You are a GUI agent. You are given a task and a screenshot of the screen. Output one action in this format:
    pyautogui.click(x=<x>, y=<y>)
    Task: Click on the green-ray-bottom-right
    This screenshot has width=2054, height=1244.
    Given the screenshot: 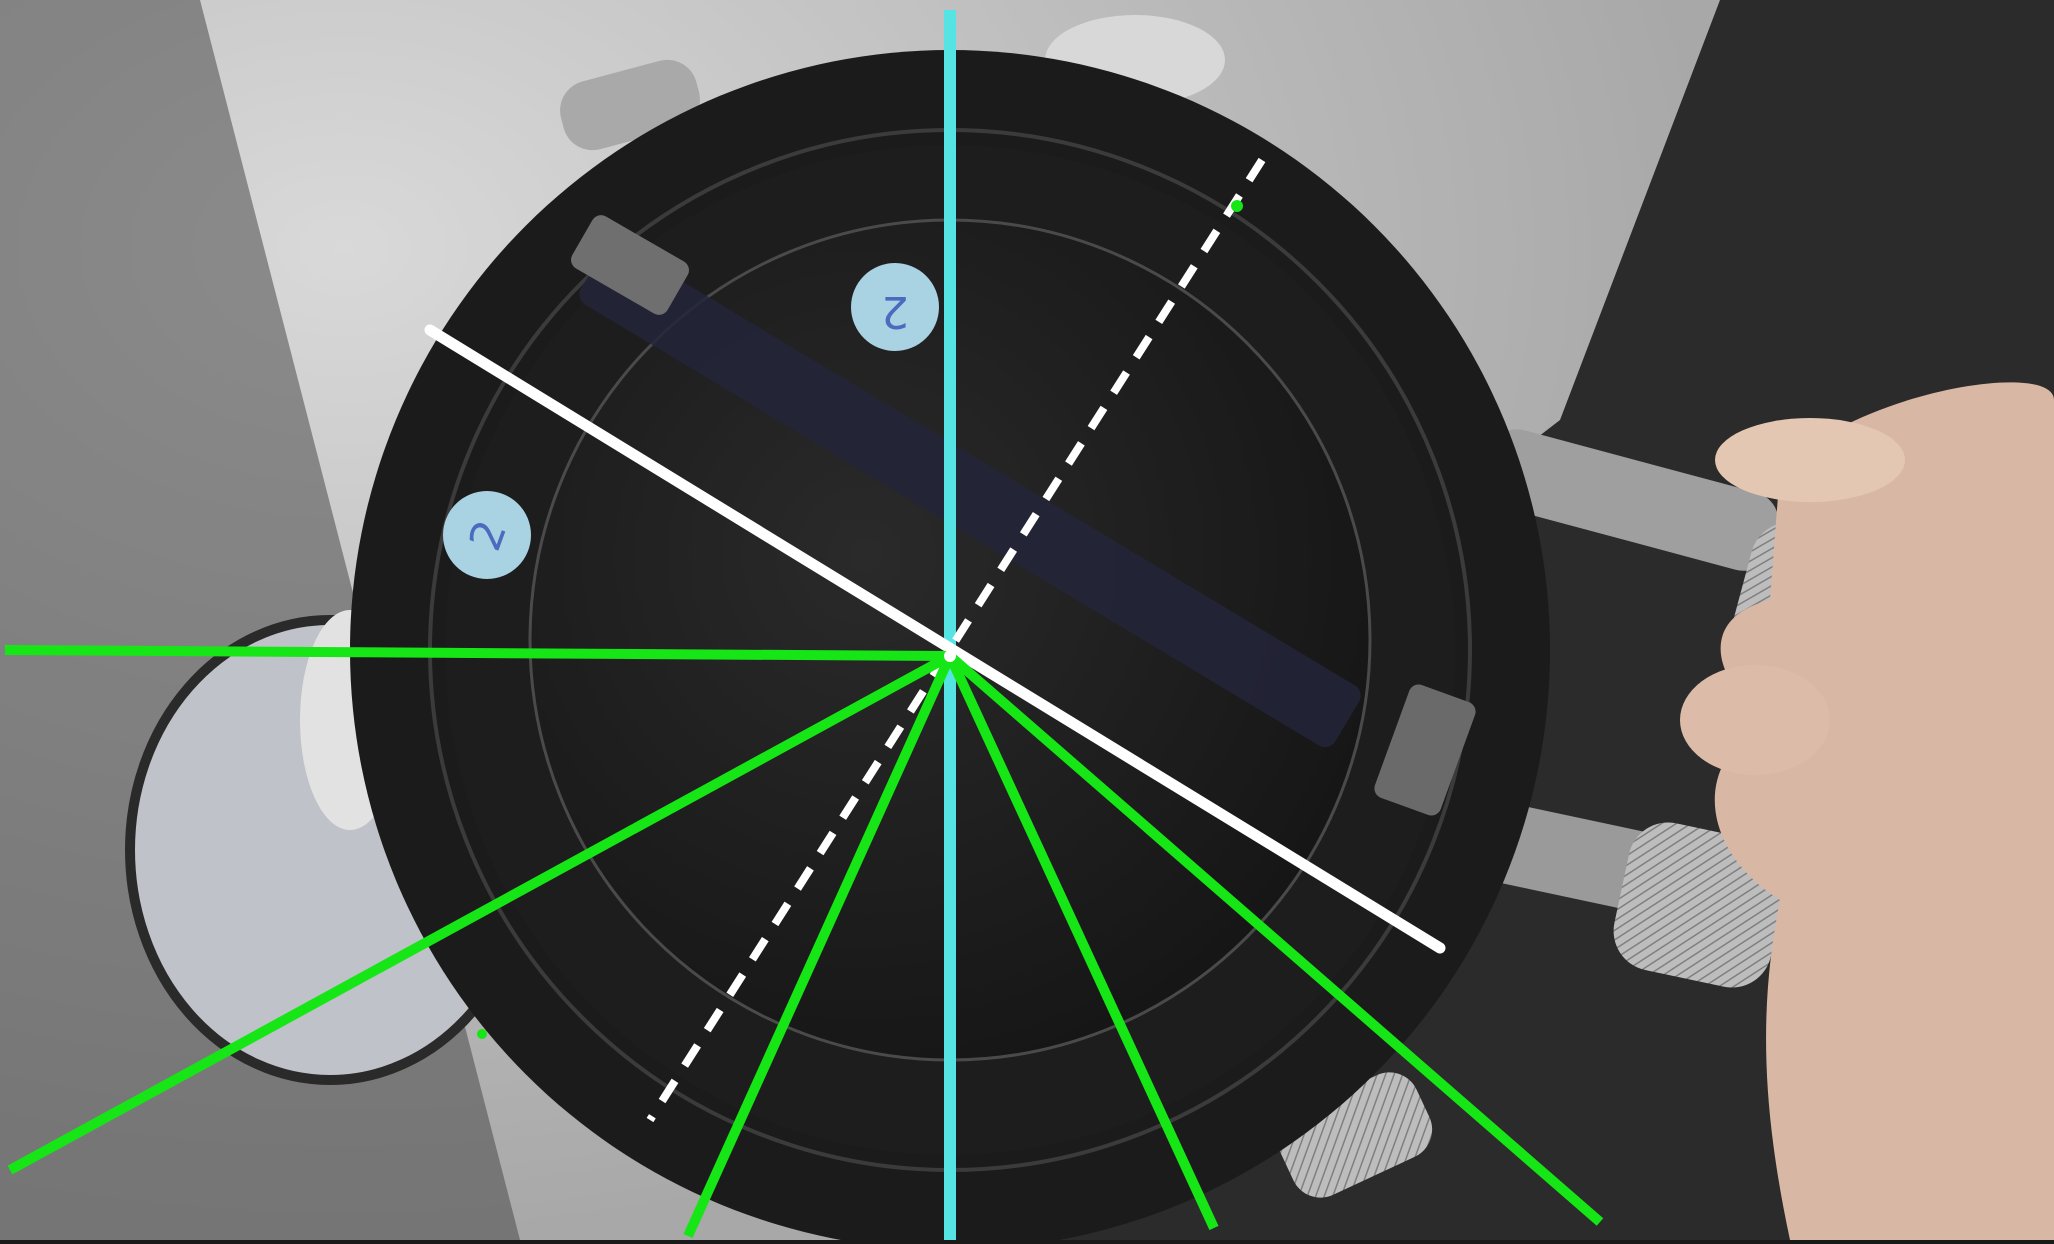 What is the action you would take?
    pyautogui.click(x=1082, y=942)
    